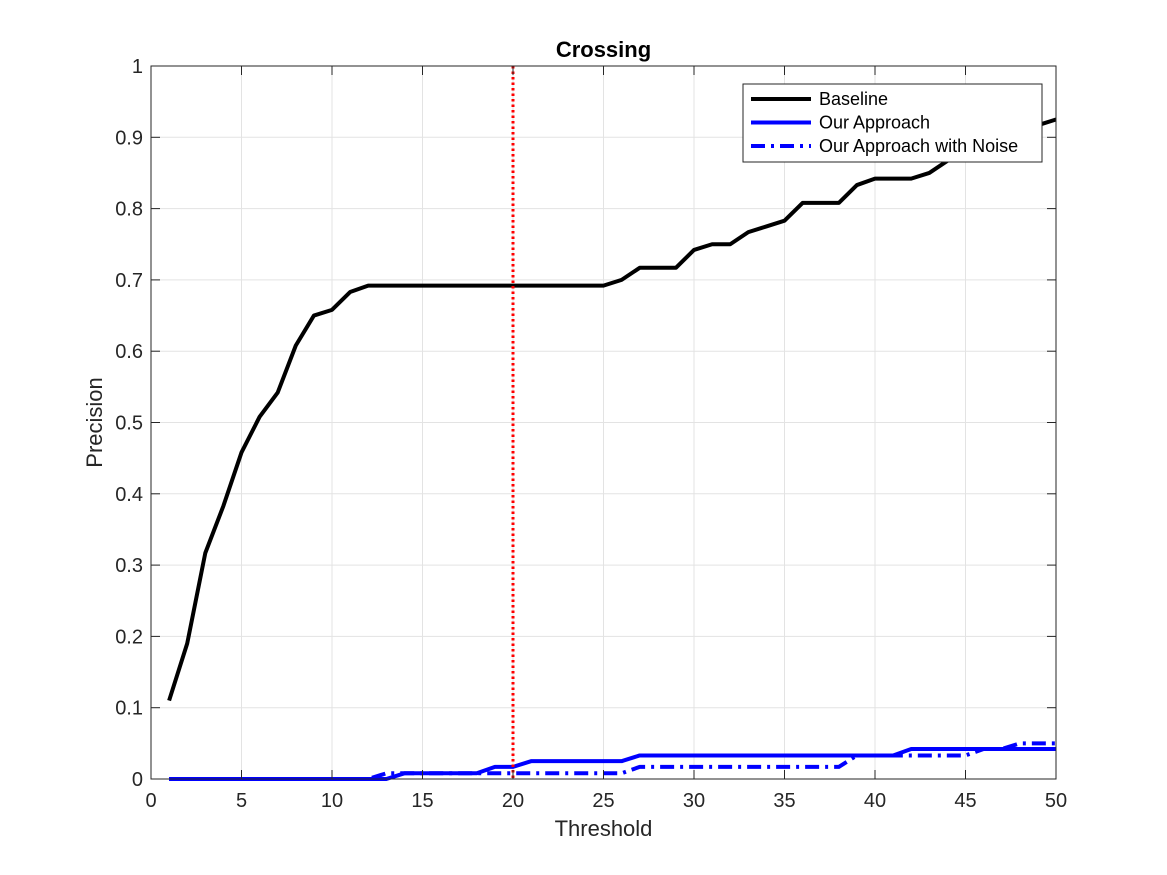 This screenshot has height=875, width=1167. What do you see at coordinates (875, 801) in the screenshot?
I see `x-tick-label: 40` at bounding box center [875, 801].